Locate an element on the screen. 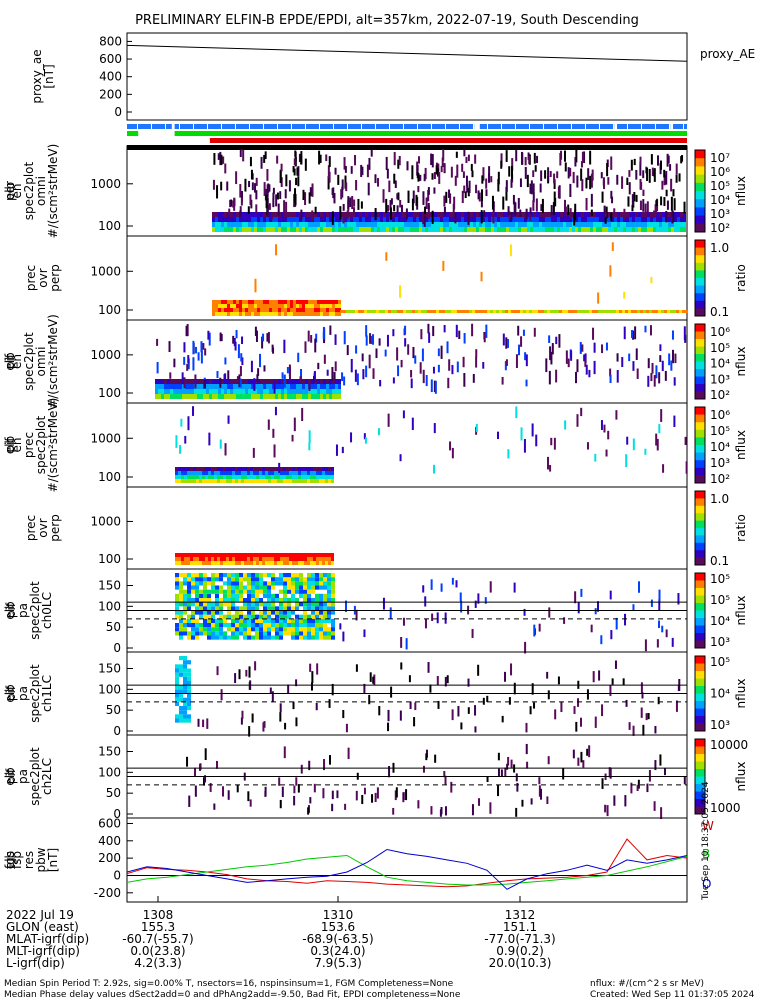  y-axis-label-line: elb is located at coordinates (10, 445).